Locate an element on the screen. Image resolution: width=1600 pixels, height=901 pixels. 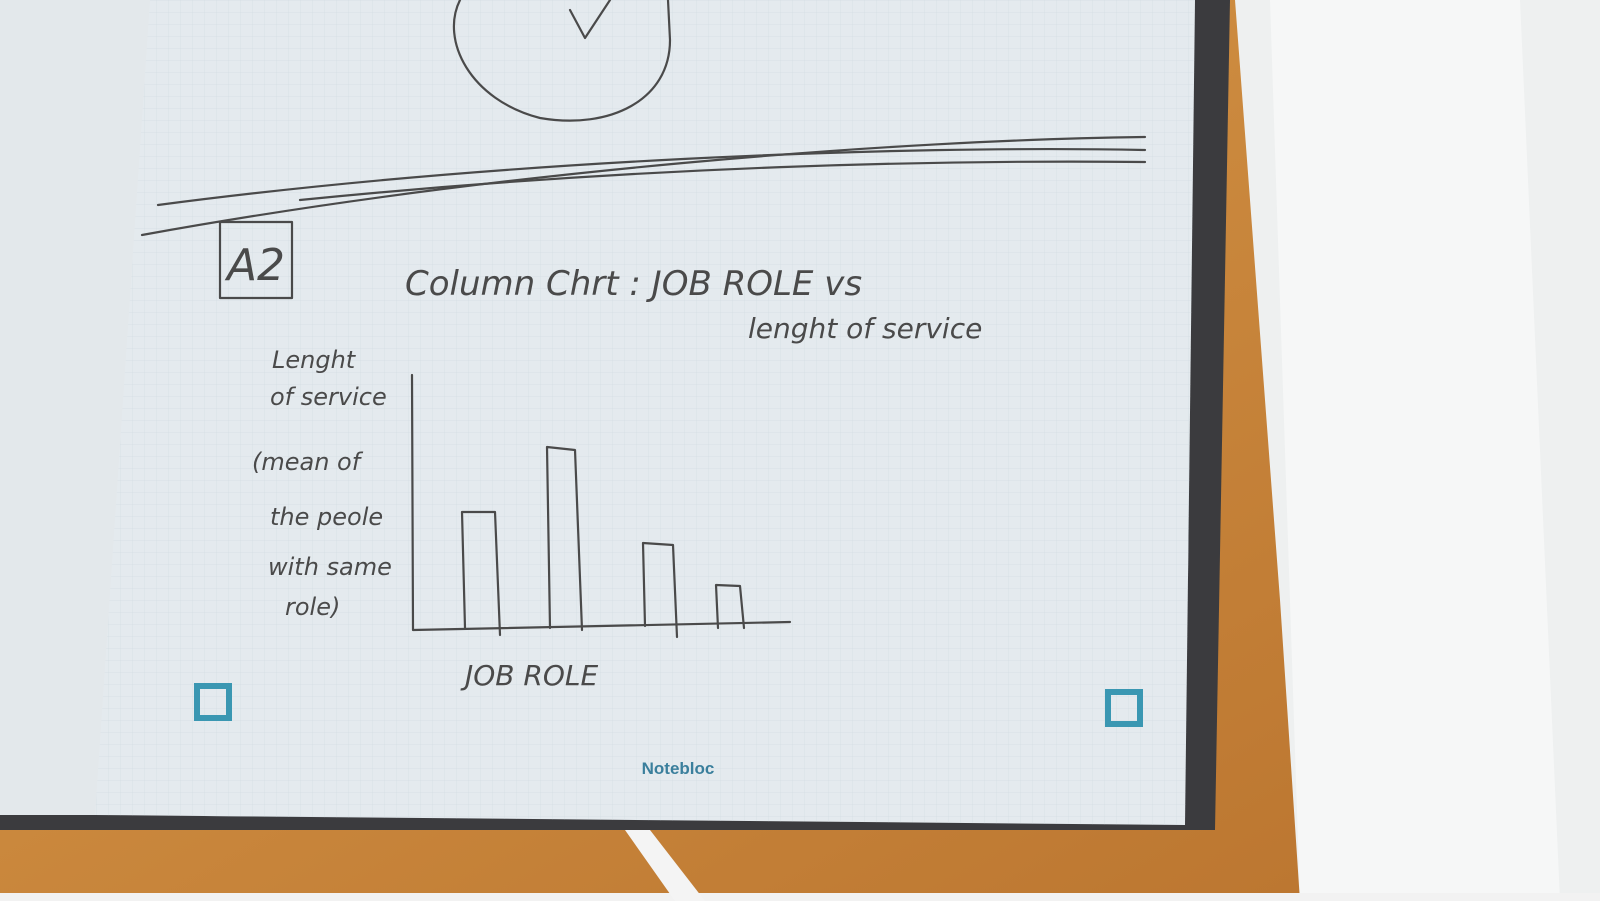
y-label: Lenght is located at coordinates (314, 360).